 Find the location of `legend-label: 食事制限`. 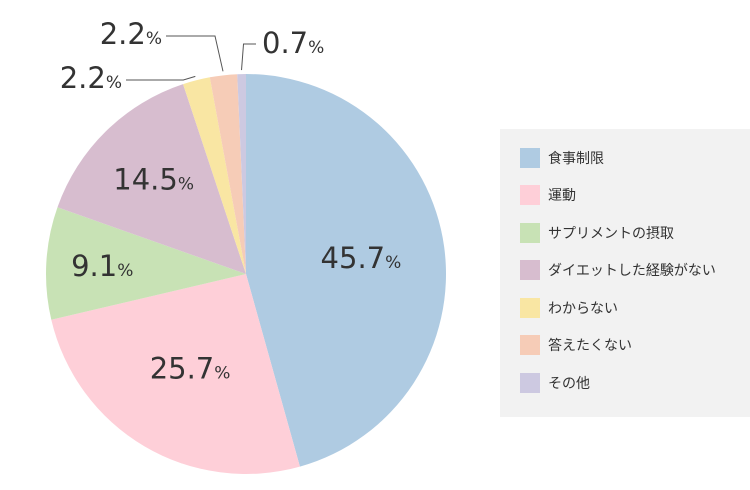

legend-label: 食事制限 is located at coordinates (576, 159).